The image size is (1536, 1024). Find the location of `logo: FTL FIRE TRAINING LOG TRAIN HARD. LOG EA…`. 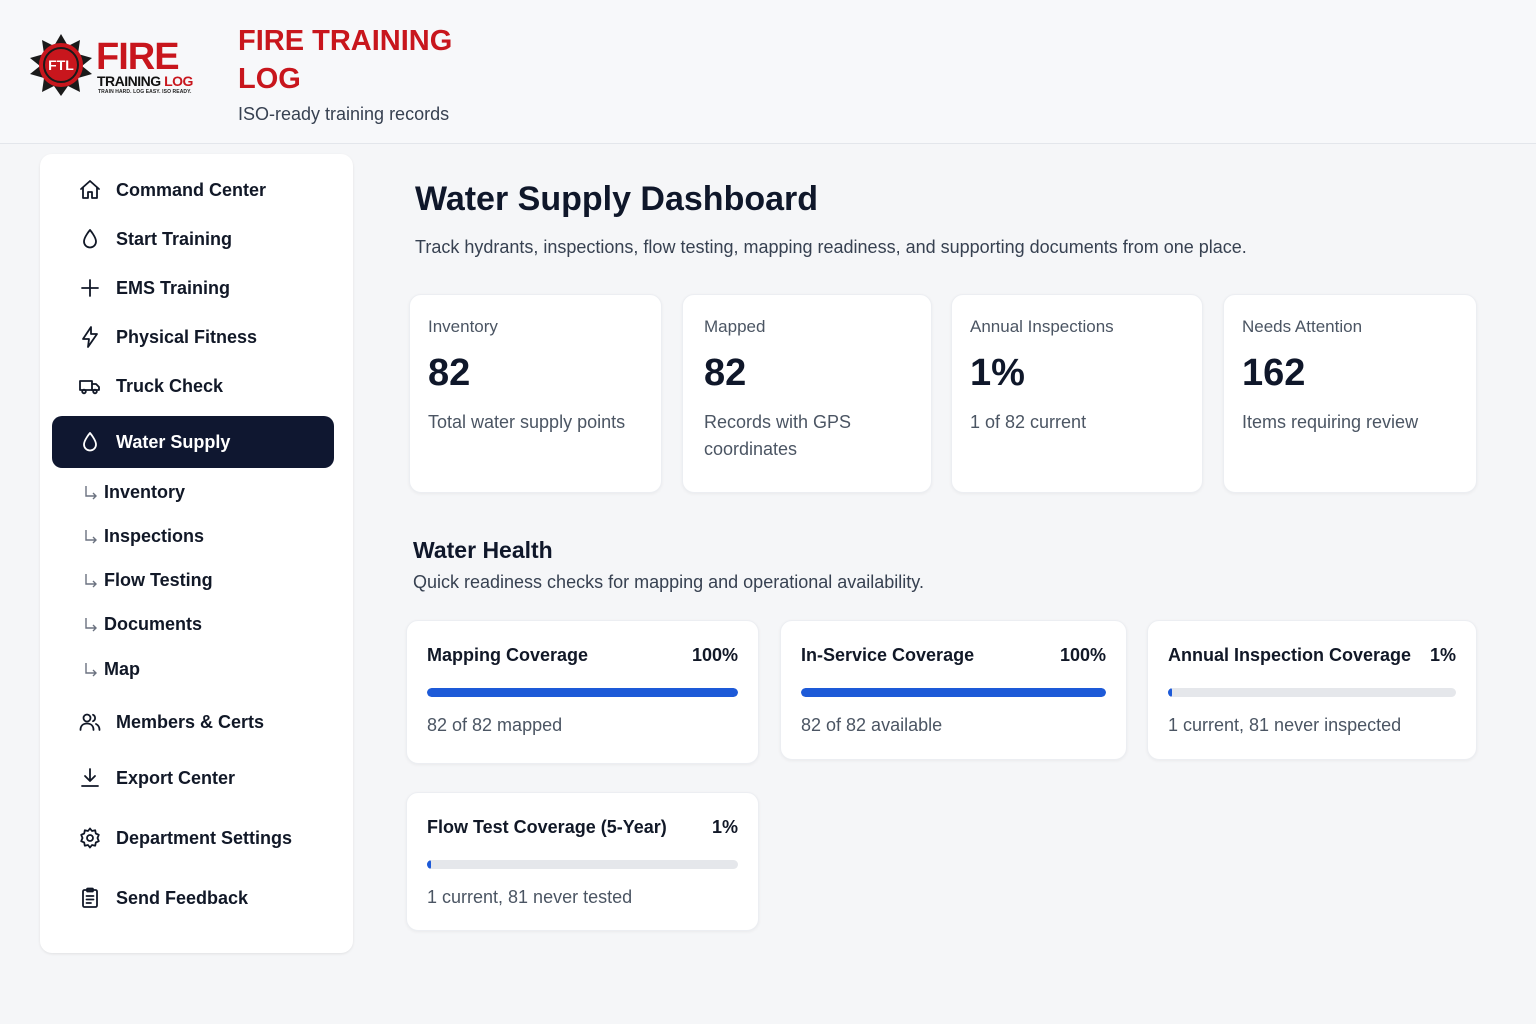

logo: FTL FIRE TRAINING LOG TRAIN HARD. LOG EA… is located at coordinates (116, 67).